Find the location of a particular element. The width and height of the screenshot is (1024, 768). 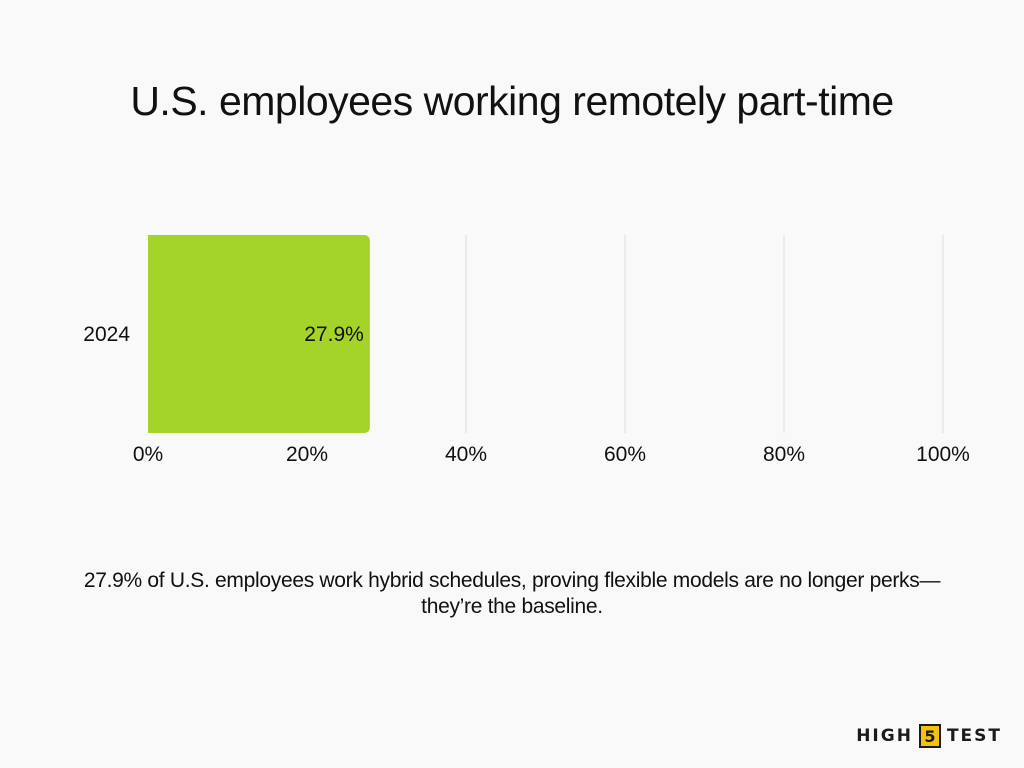

brand-logo: HIGH 5 TEST is located at coordinates (929, 736).